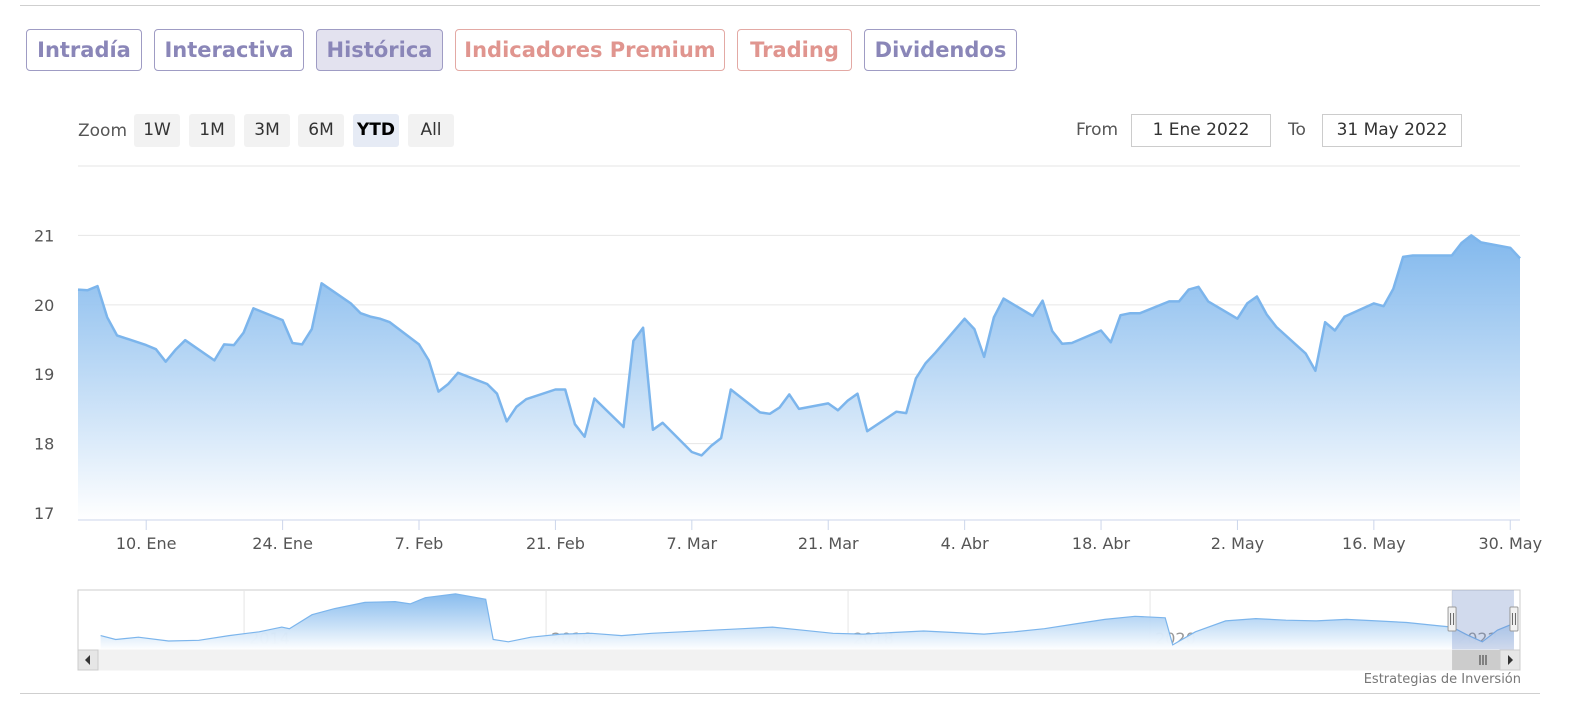 The width and height of the screenshot is (1589, 715). What do you see at coordinates (44, 444) in the screenshot?
I see `y-tick-label: 18` at bounding box center [44, 444].